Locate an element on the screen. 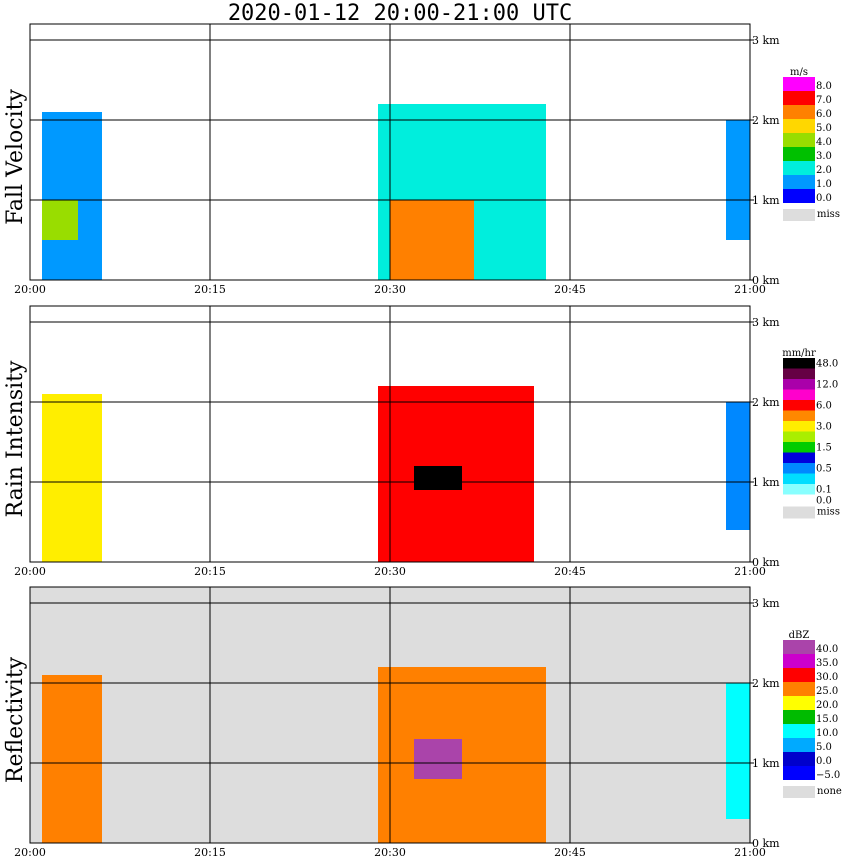 Image resolution: width=850 pixels, height=868 pixels. legend-label: 2.0 is located at coordinates (824, 170).